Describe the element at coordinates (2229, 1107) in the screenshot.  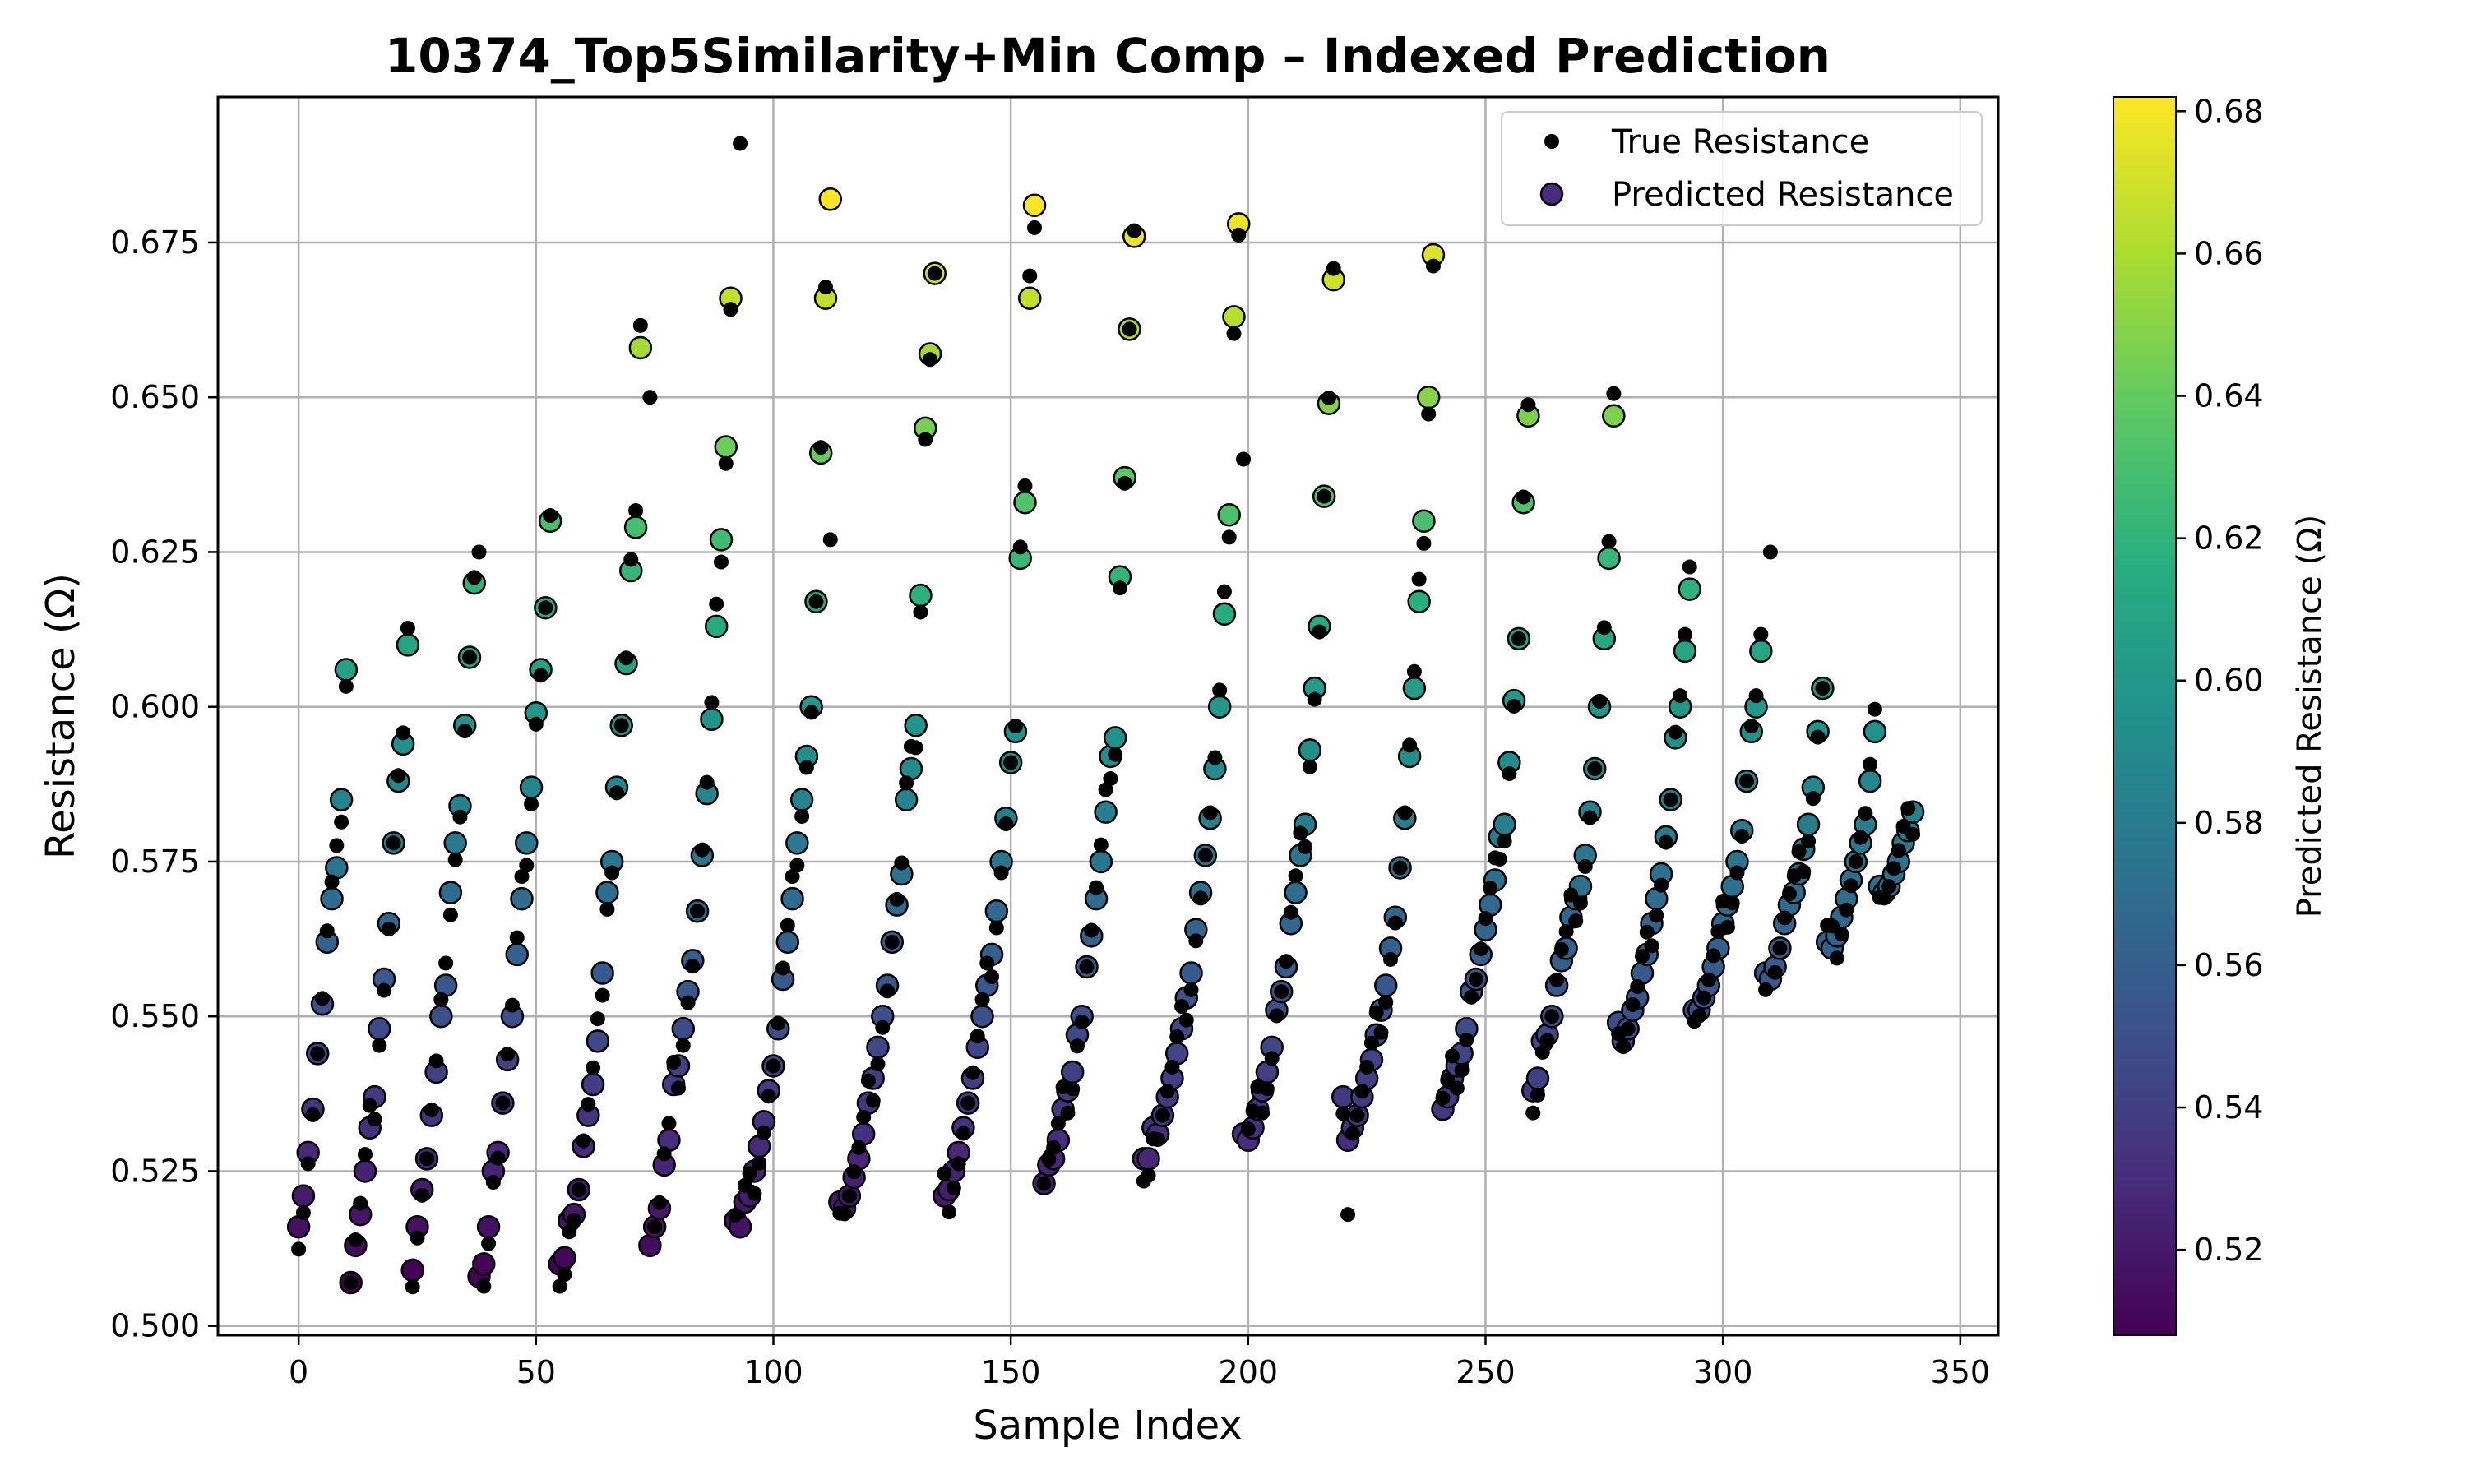
I see `colorbar-tick-label: 0.54` at that location.